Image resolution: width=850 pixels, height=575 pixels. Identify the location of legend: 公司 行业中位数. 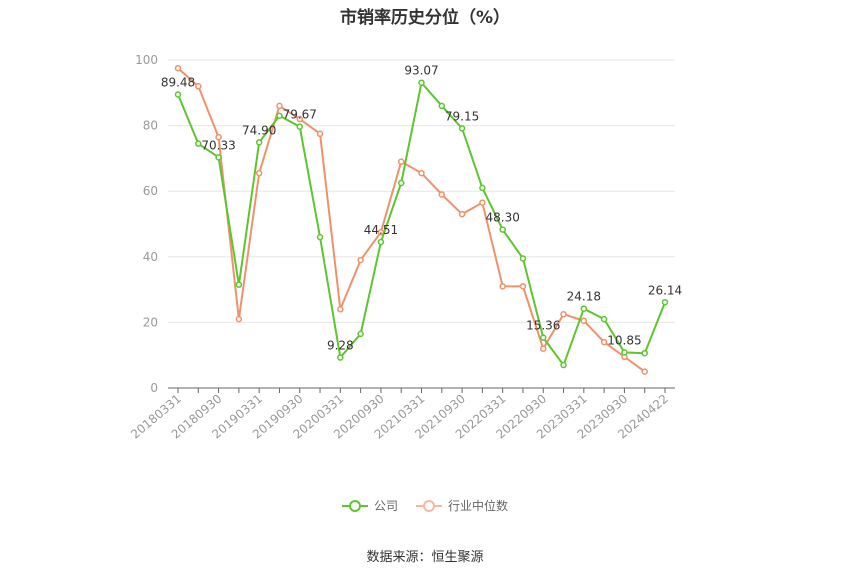
(425, 505).